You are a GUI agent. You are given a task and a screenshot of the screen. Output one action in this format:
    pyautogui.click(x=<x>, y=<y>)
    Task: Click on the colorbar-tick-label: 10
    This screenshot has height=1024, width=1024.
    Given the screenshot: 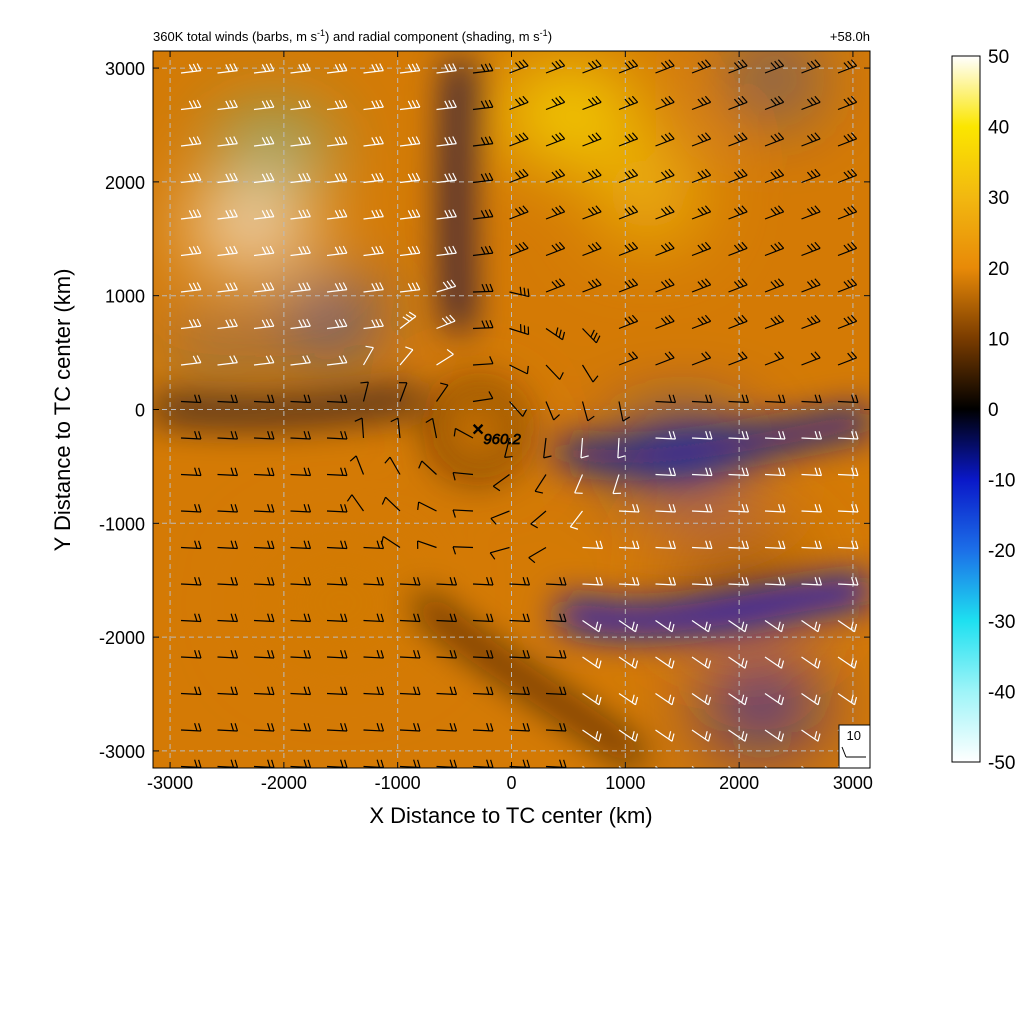 What is the action you would take?
    pyautogui.click(x=998, y=339)
    